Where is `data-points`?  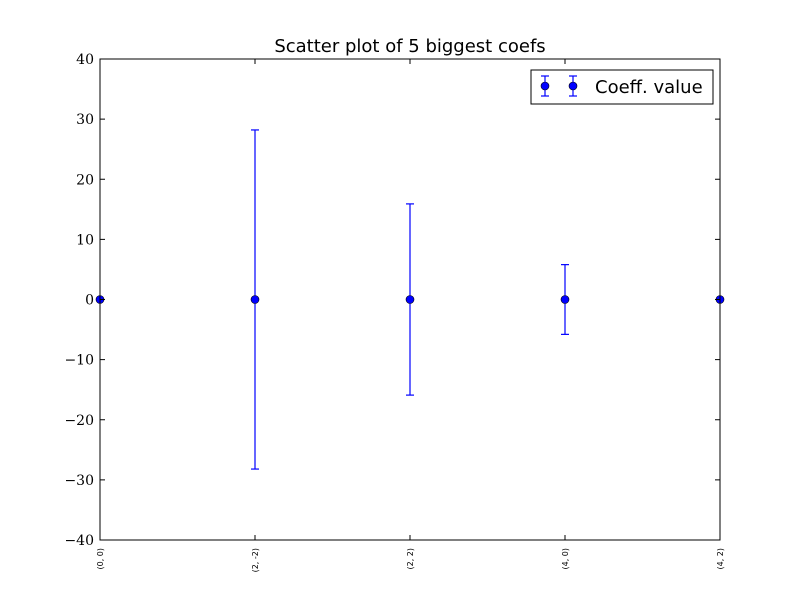 data-points is located at coordinates (410, 299).